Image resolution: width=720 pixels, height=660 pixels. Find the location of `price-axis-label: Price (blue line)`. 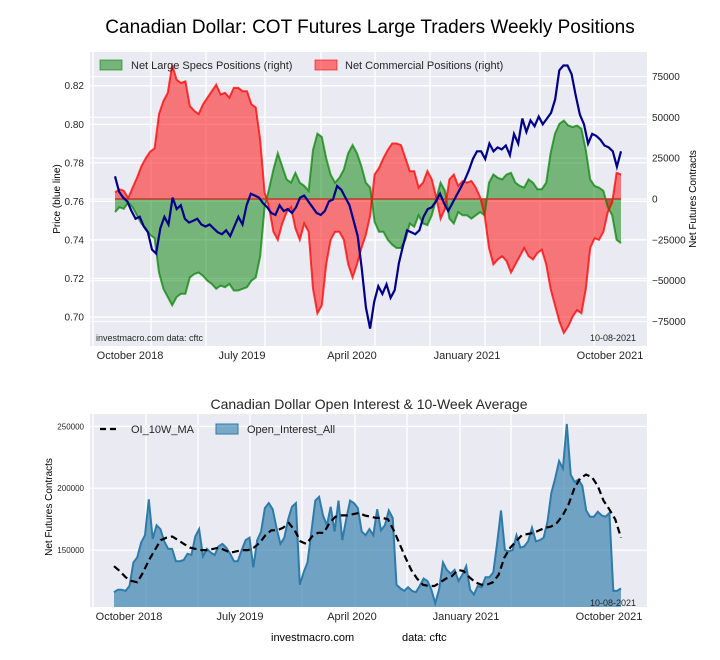

price-axis-label: Price (blue line) is located at coordinates (57, 198).